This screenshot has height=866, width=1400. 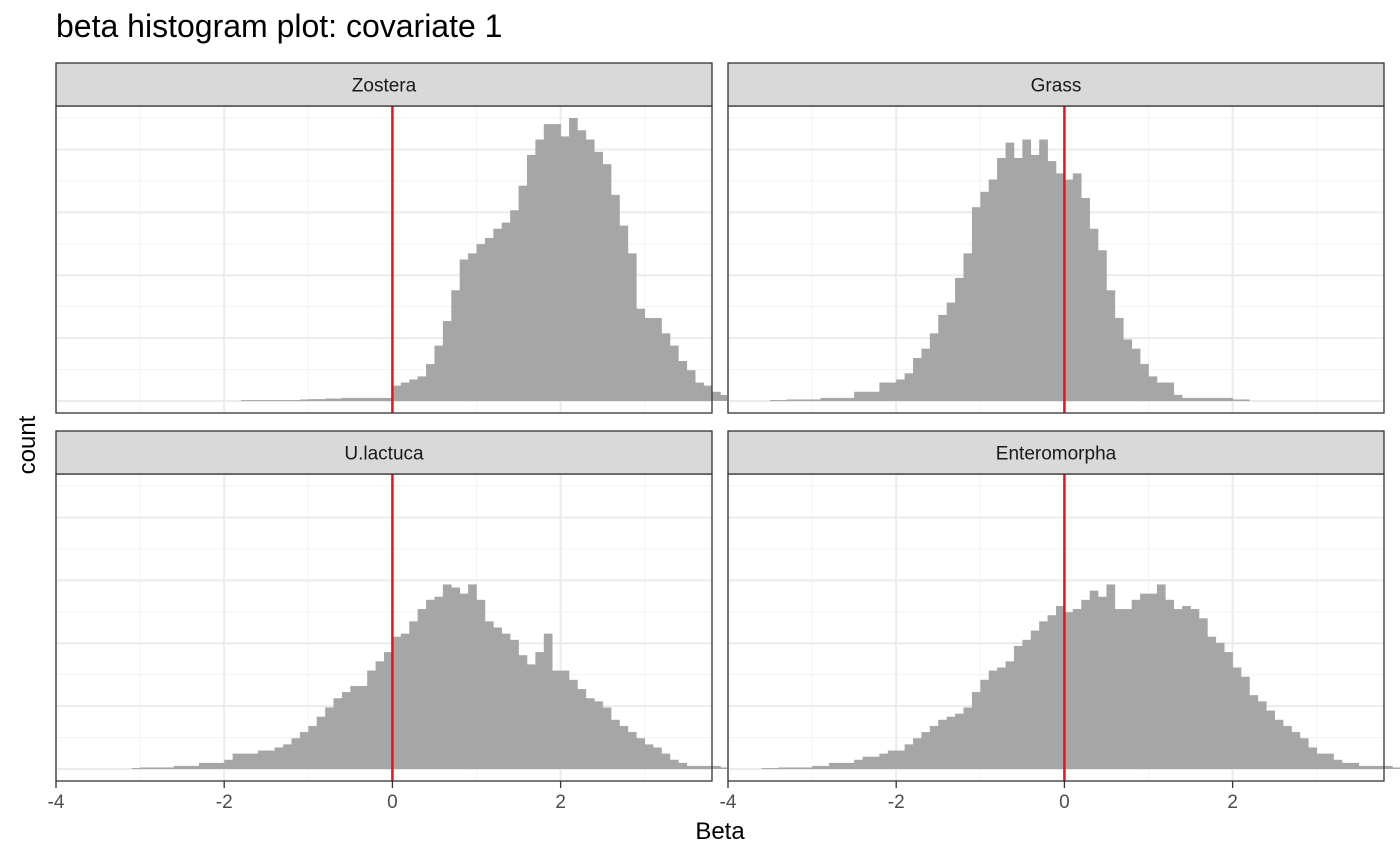 What do you see at coordinates (1232, 802) in the screenshot?
I see `x-tick-label: 2` at bounding box center [1232, 802].